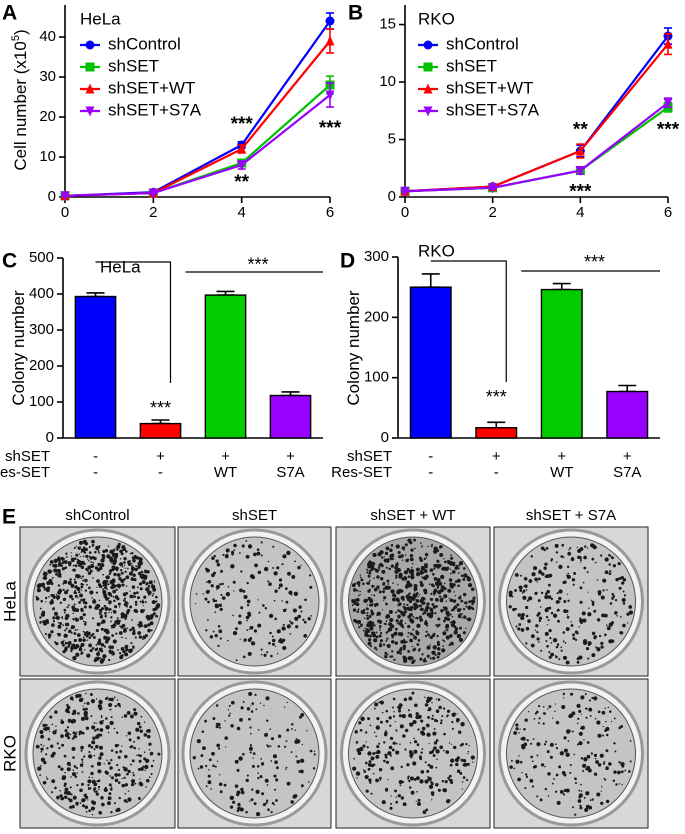  What do you see at coordinates (100, 18) in the screenshot?
I see `panel-label: HeLa` at bounding box center [100, 18].